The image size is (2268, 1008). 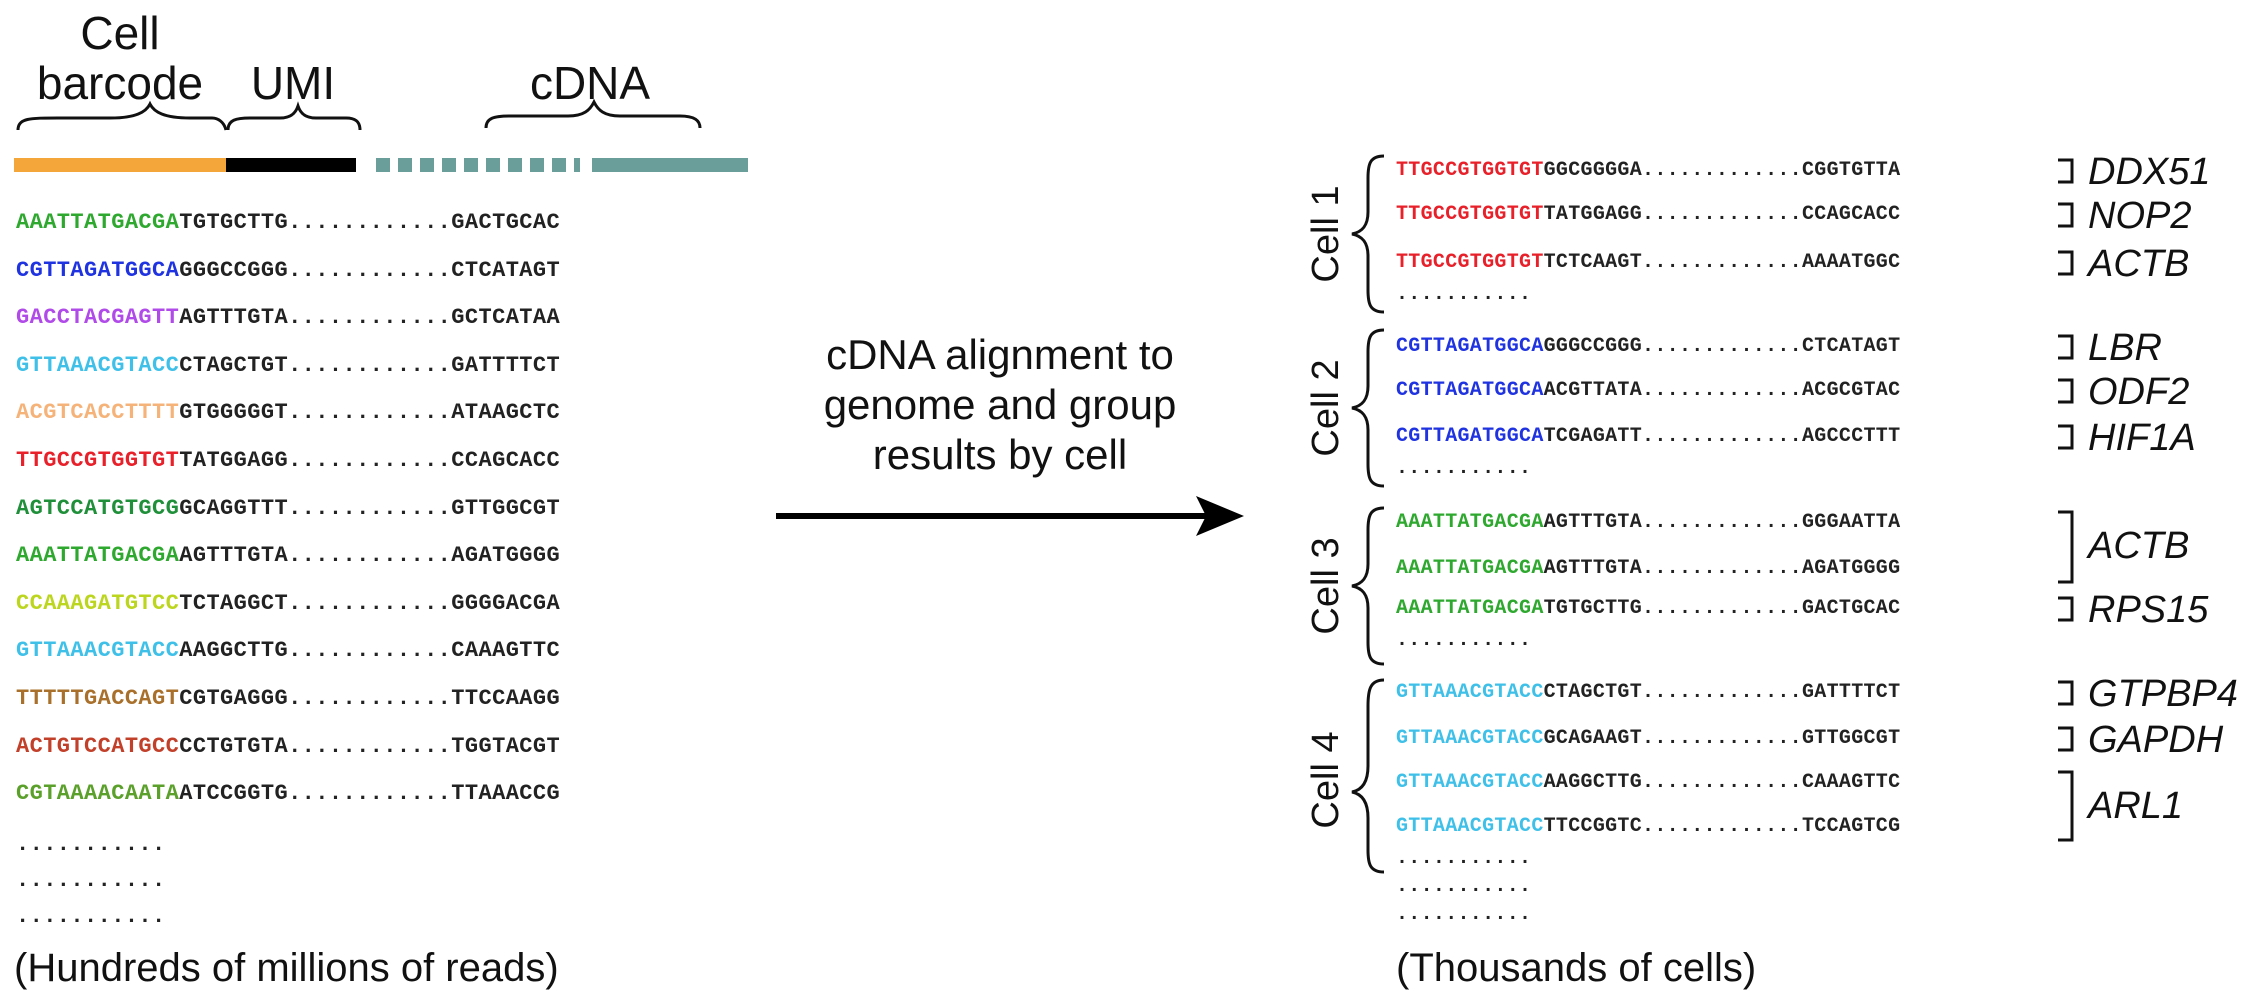 I want to click on cell-read-cdna: GTTGGCGT, so click(x=1851, y=738).